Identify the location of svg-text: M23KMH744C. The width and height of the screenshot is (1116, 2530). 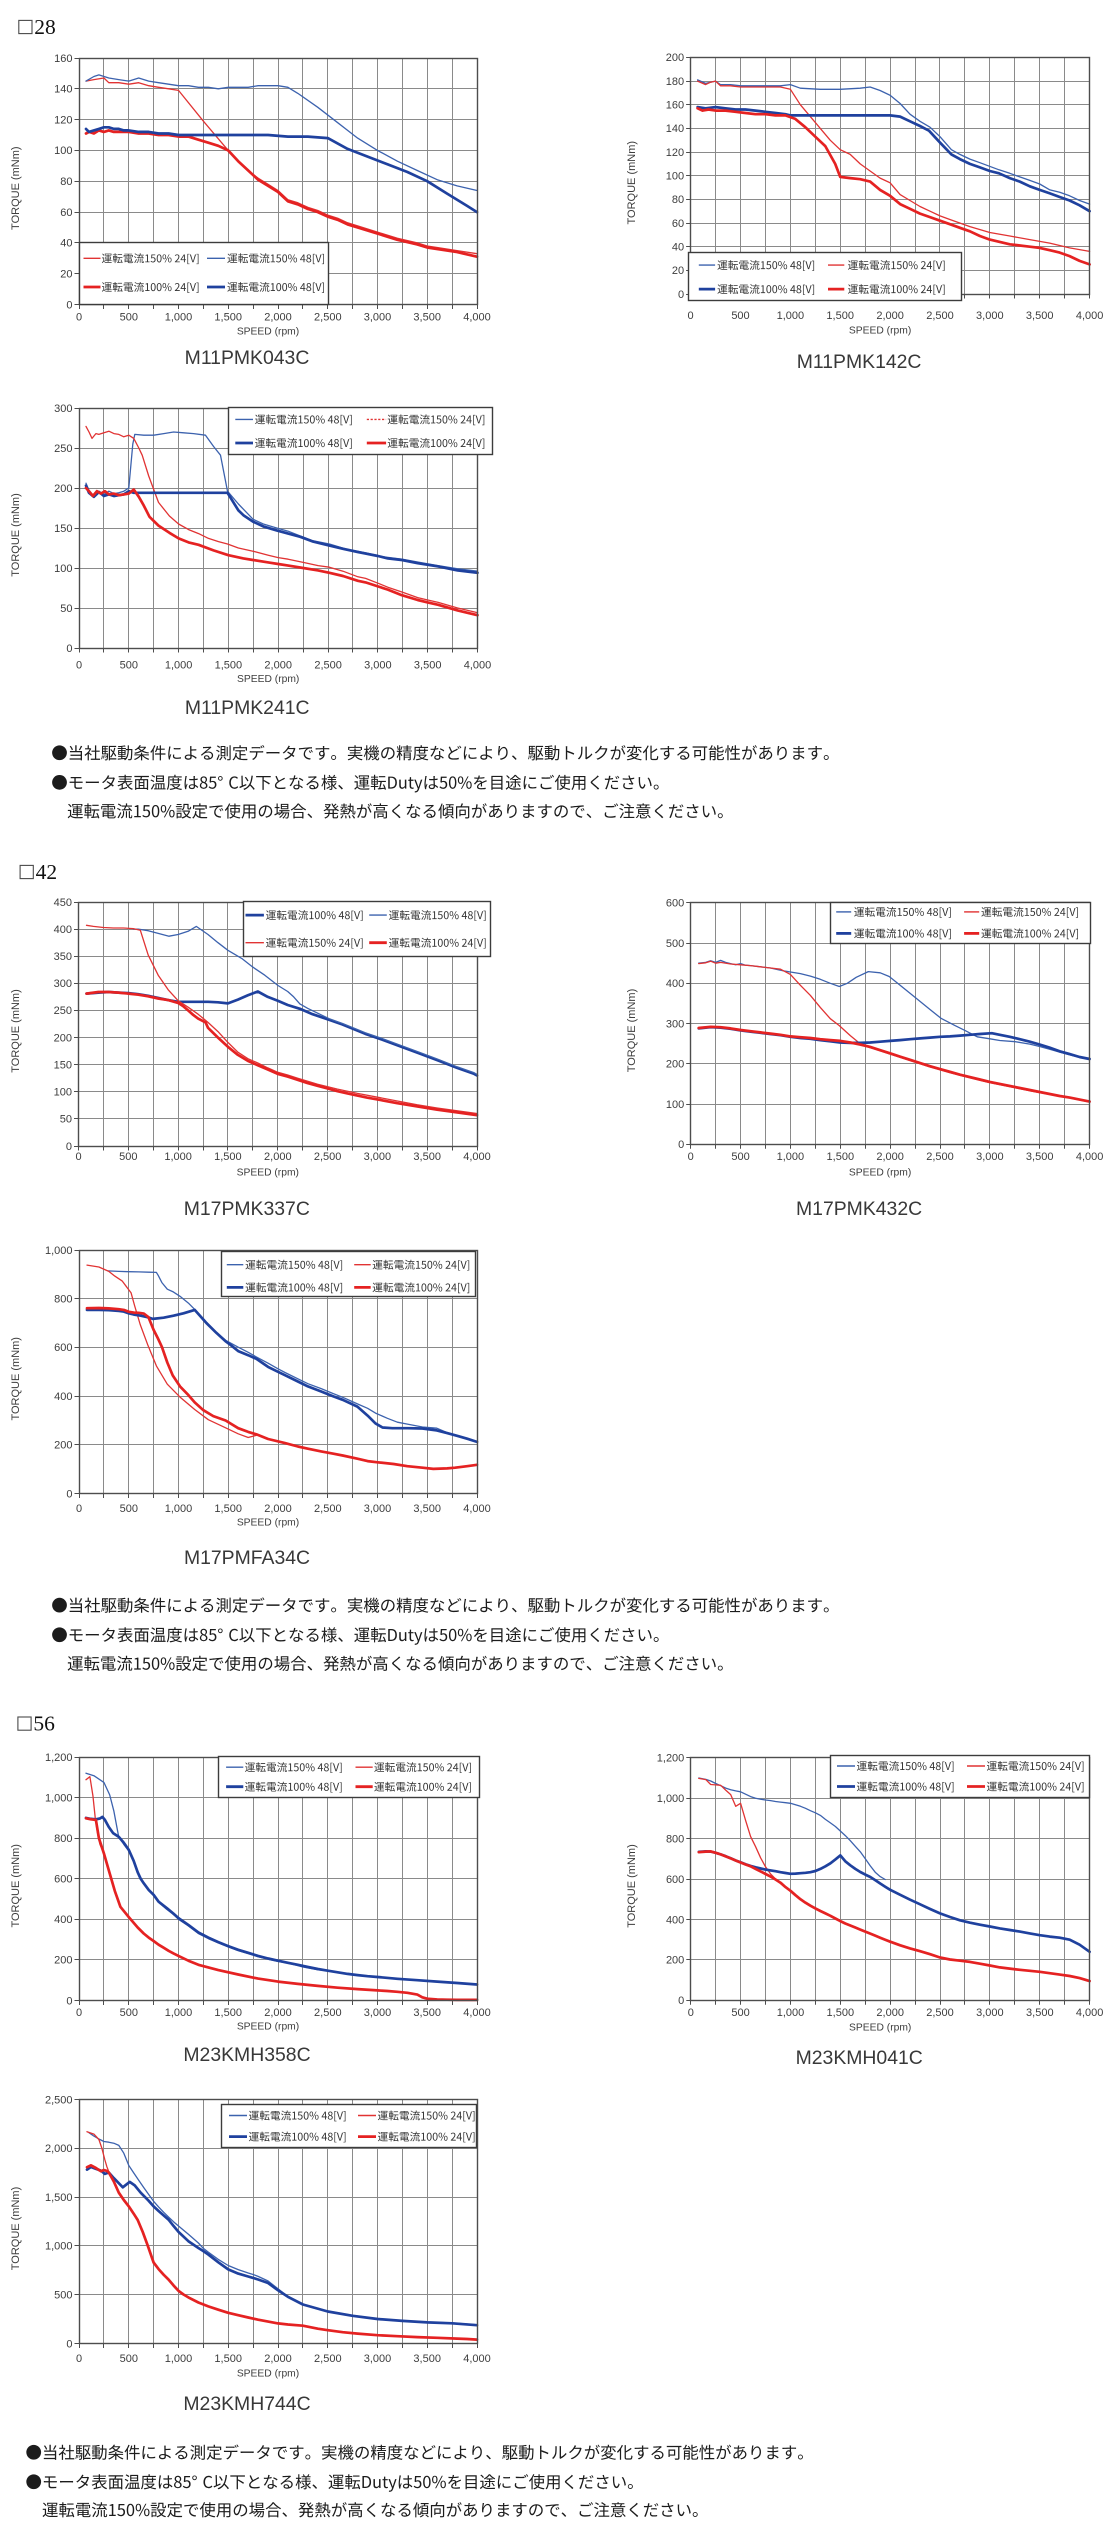
(246, 2404).